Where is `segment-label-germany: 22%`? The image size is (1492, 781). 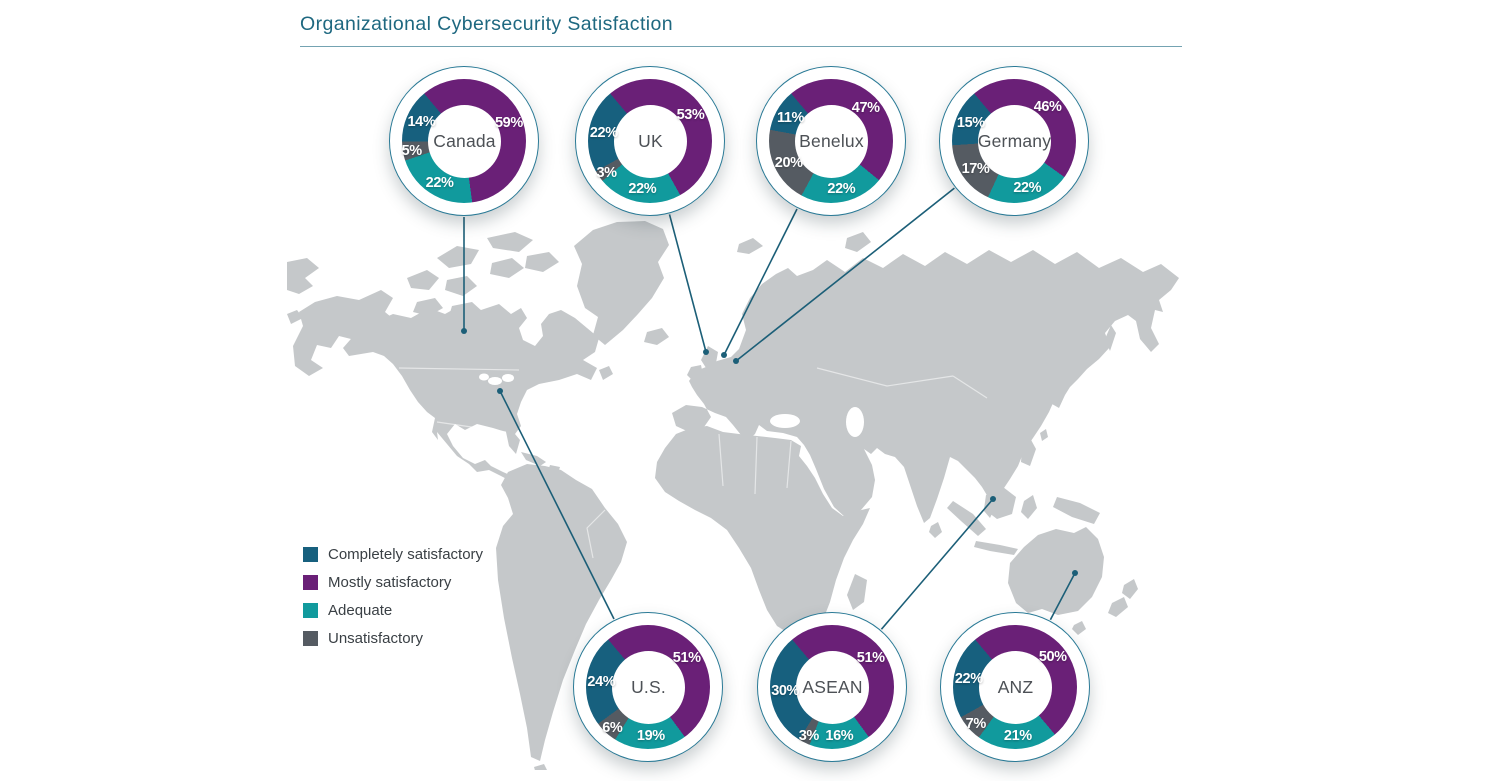
segment-label-germany: 22% is located at coordinates (1027, 188).